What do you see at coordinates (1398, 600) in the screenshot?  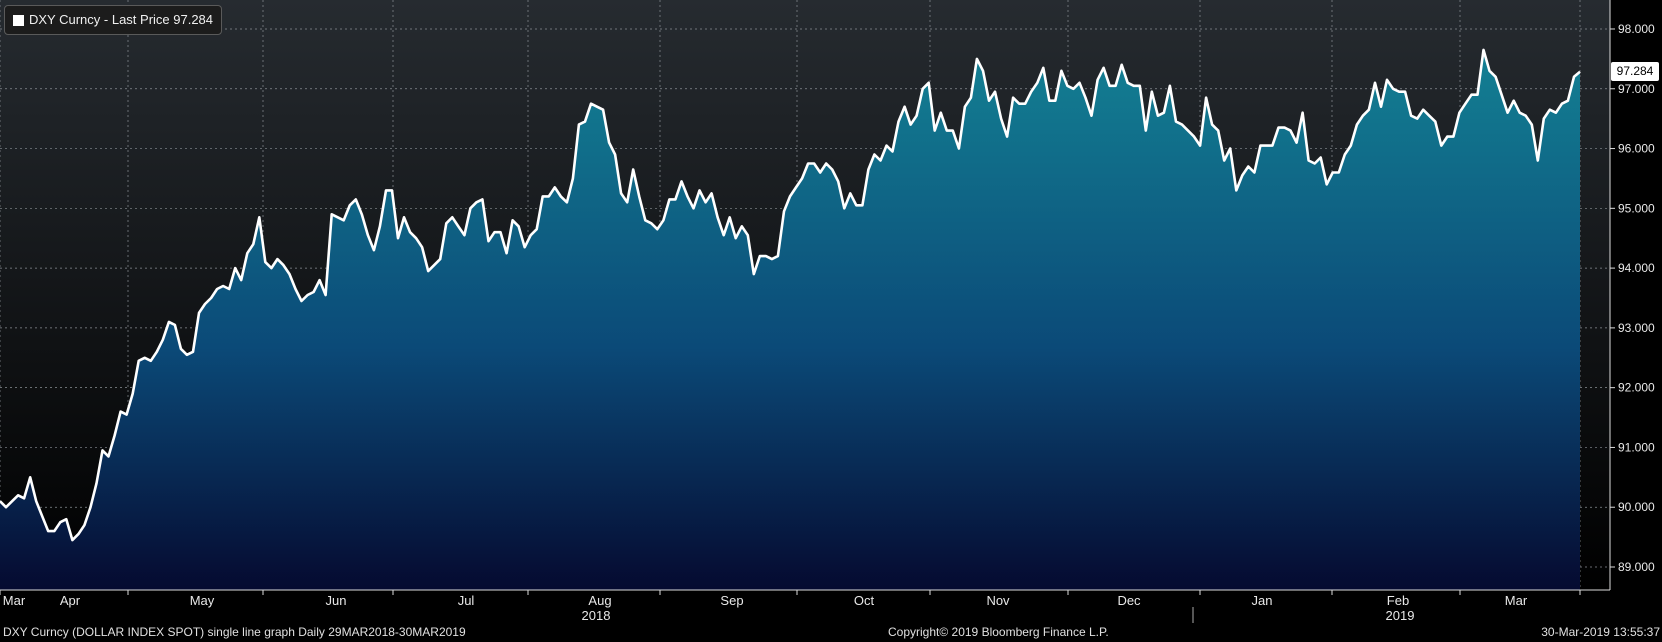 I see `x-tick-label: Feb` at bounding box center [1398, 600].